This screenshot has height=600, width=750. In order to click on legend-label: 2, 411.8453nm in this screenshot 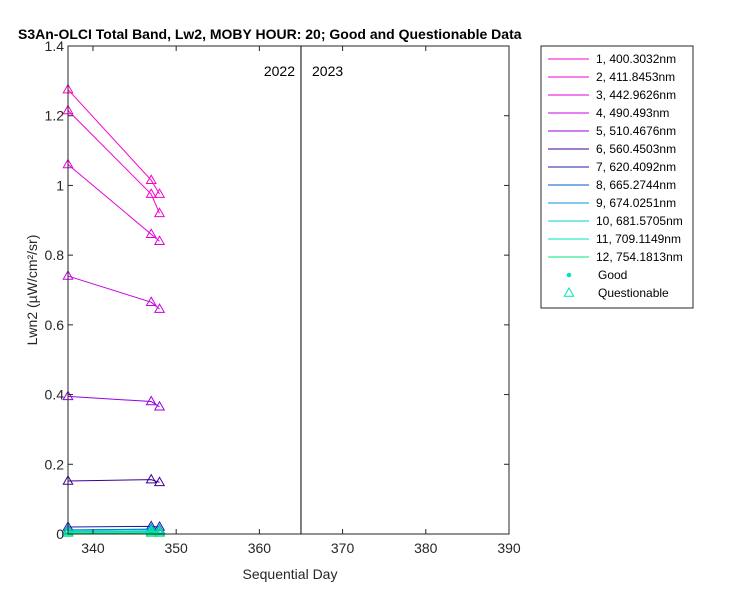, I will do `click(635, 77)`.